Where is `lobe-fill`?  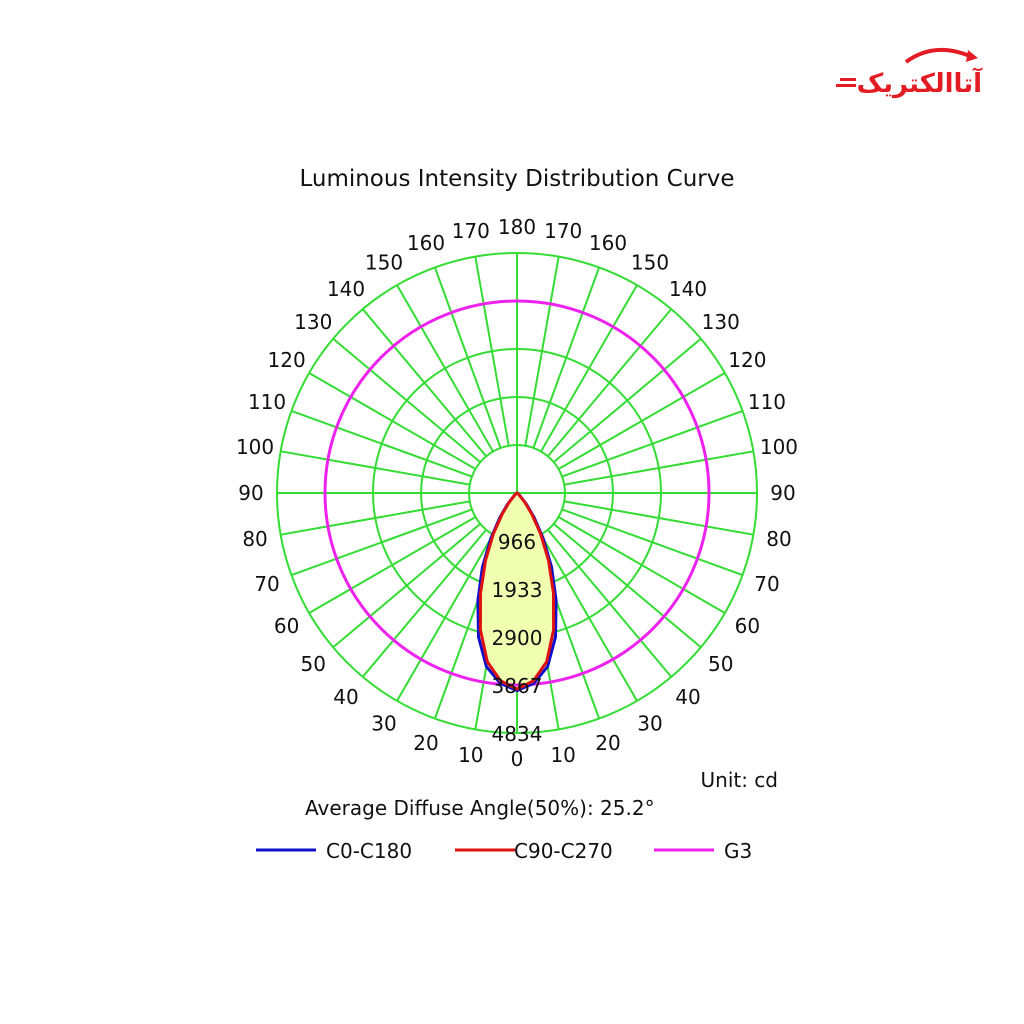
lobe-fill is located at coordinates (517, 592).